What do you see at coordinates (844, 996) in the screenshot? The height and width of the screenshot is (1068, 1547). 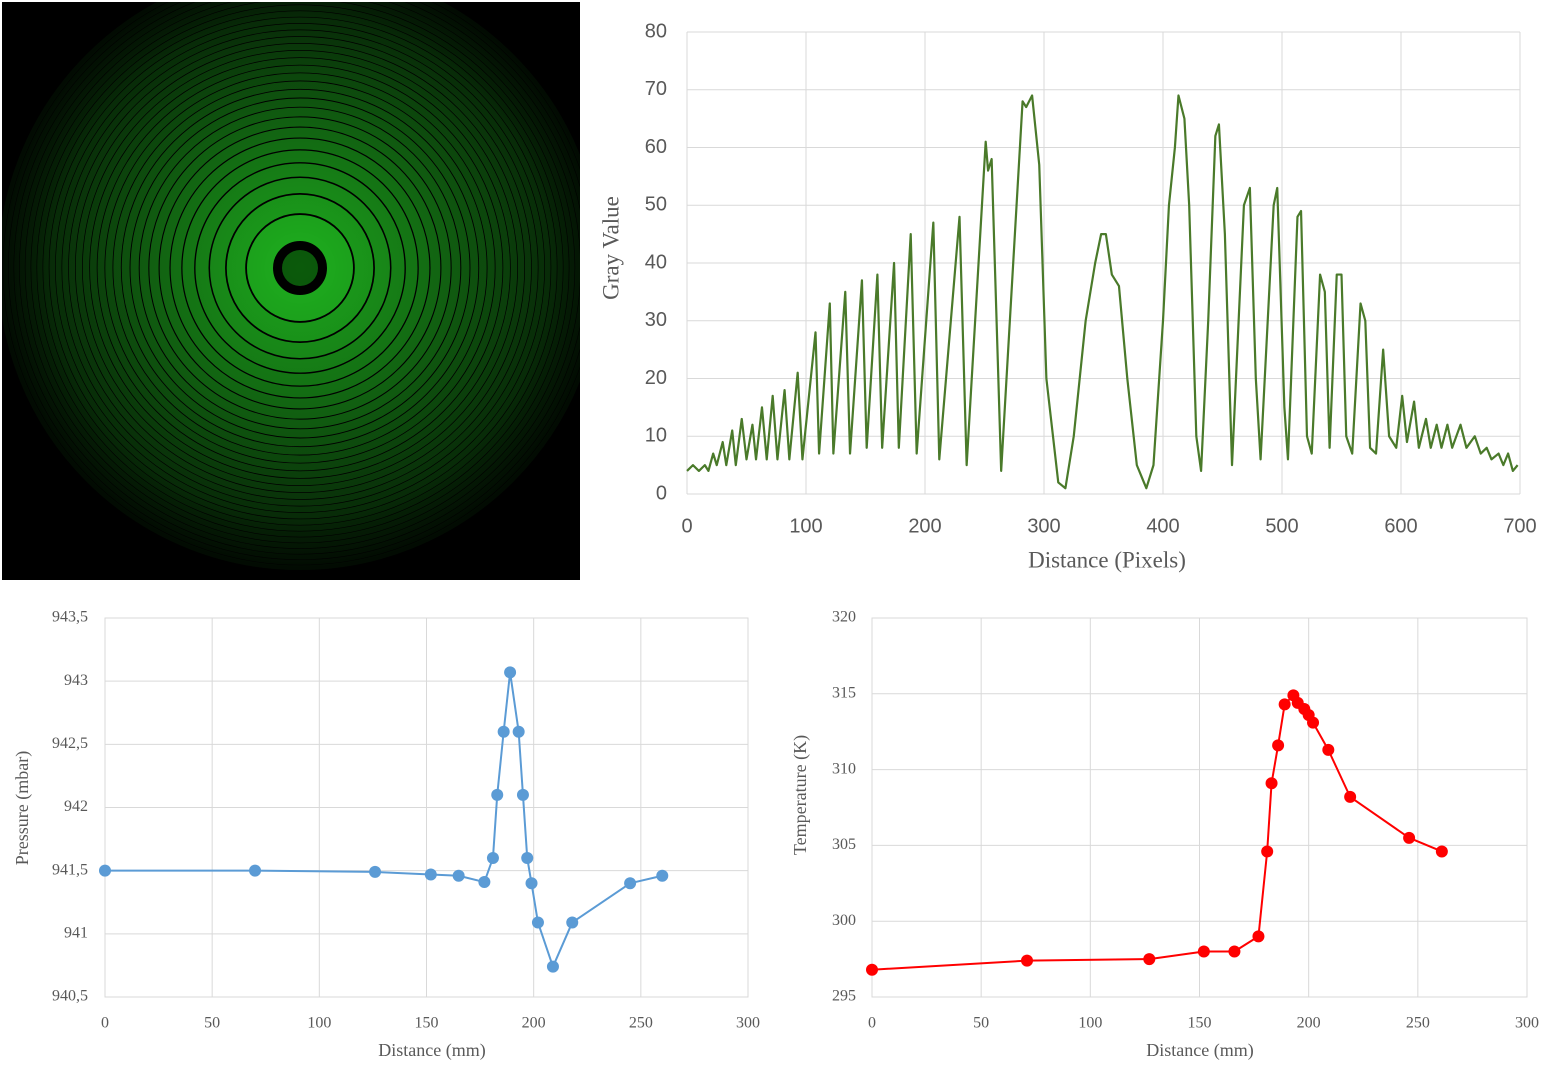 I see `y-tick-label: 295` at bounding box center [844, 996].